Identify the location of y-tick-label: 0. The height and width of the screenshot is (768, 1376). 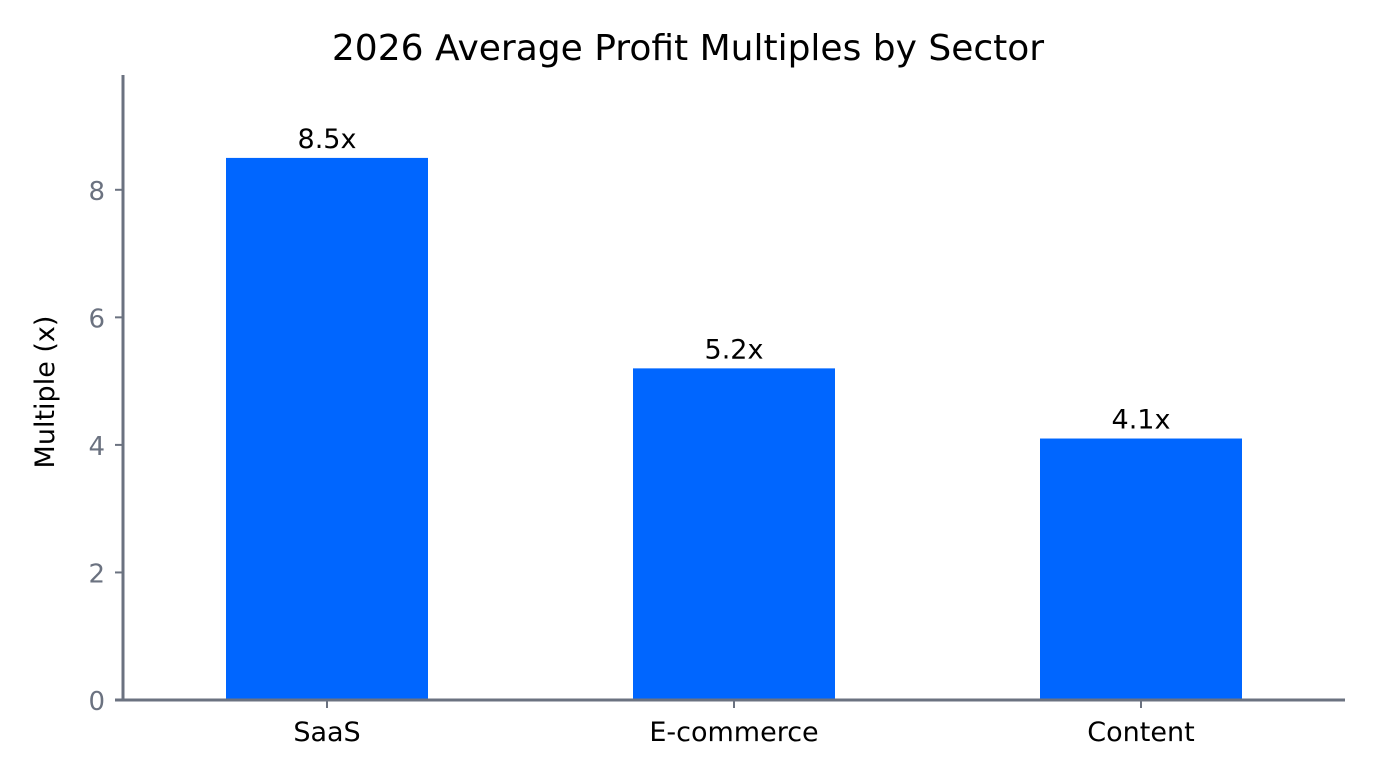
(96, 702).